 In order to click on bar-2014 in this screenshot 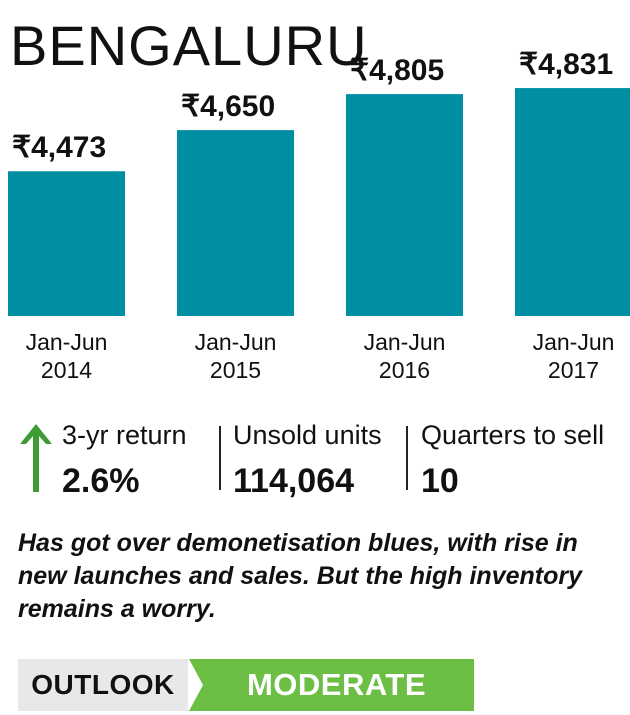, I will do `click(66, 243)`.